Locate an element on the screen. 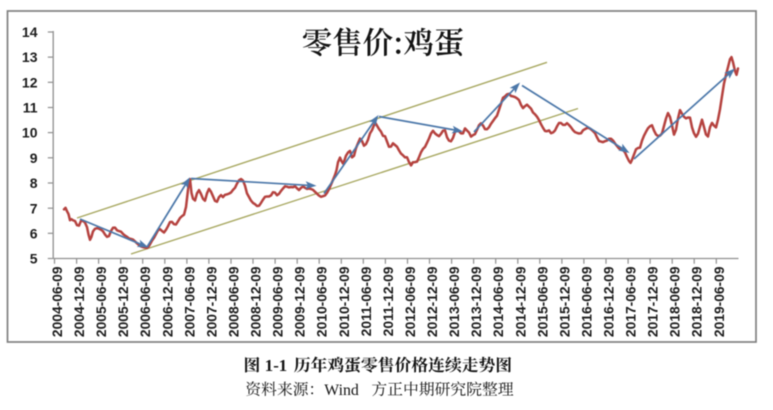 This screenshot has width=773, height=410. svg-text: 10 is located at coordinates (30, 133).